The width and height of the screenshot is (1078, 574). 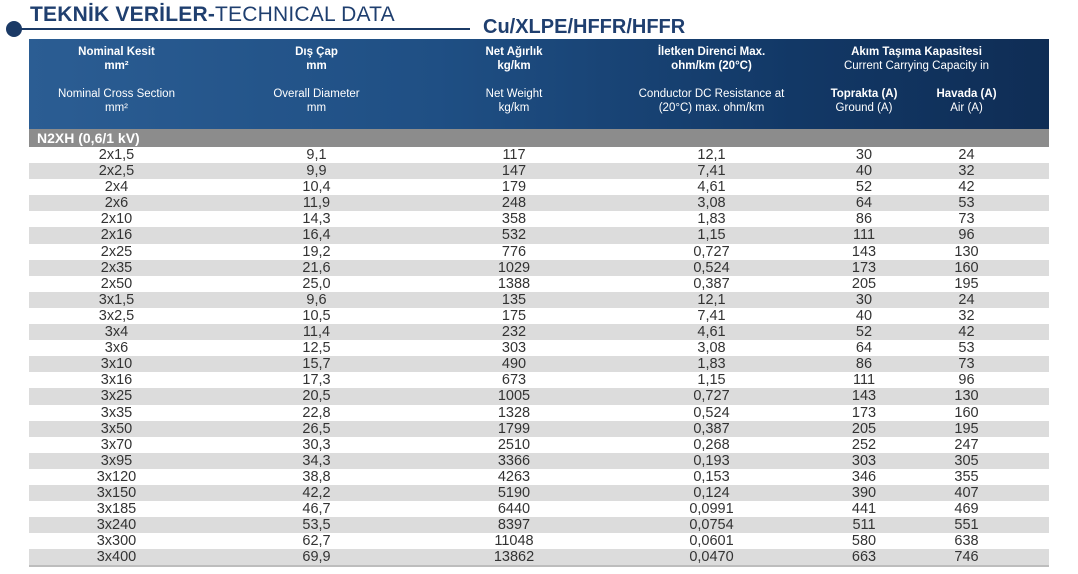 I want to click on cell-cross-section: 2x2,5, so click(x=116, y=171).